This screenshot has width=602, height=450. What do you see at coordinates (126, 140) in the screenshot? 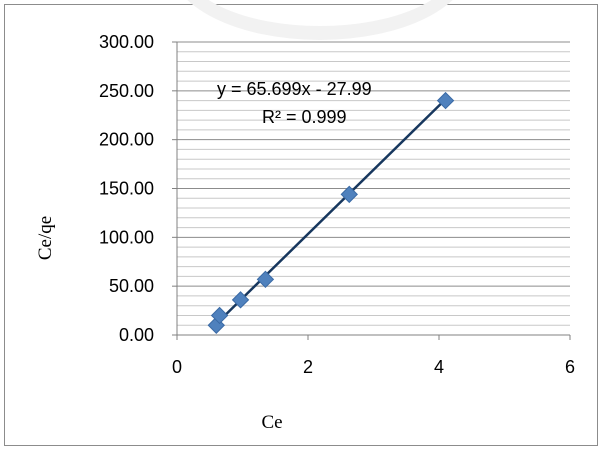
I see `y-tick-label: 200.00` at bounding box center [126, 140].